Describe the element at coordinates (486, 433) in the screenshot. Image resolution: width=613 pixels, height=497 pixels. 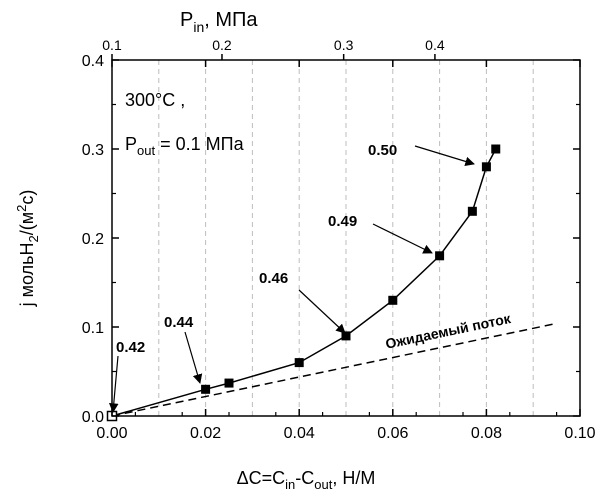
I see `x-tick-label: 0.08` at that location.